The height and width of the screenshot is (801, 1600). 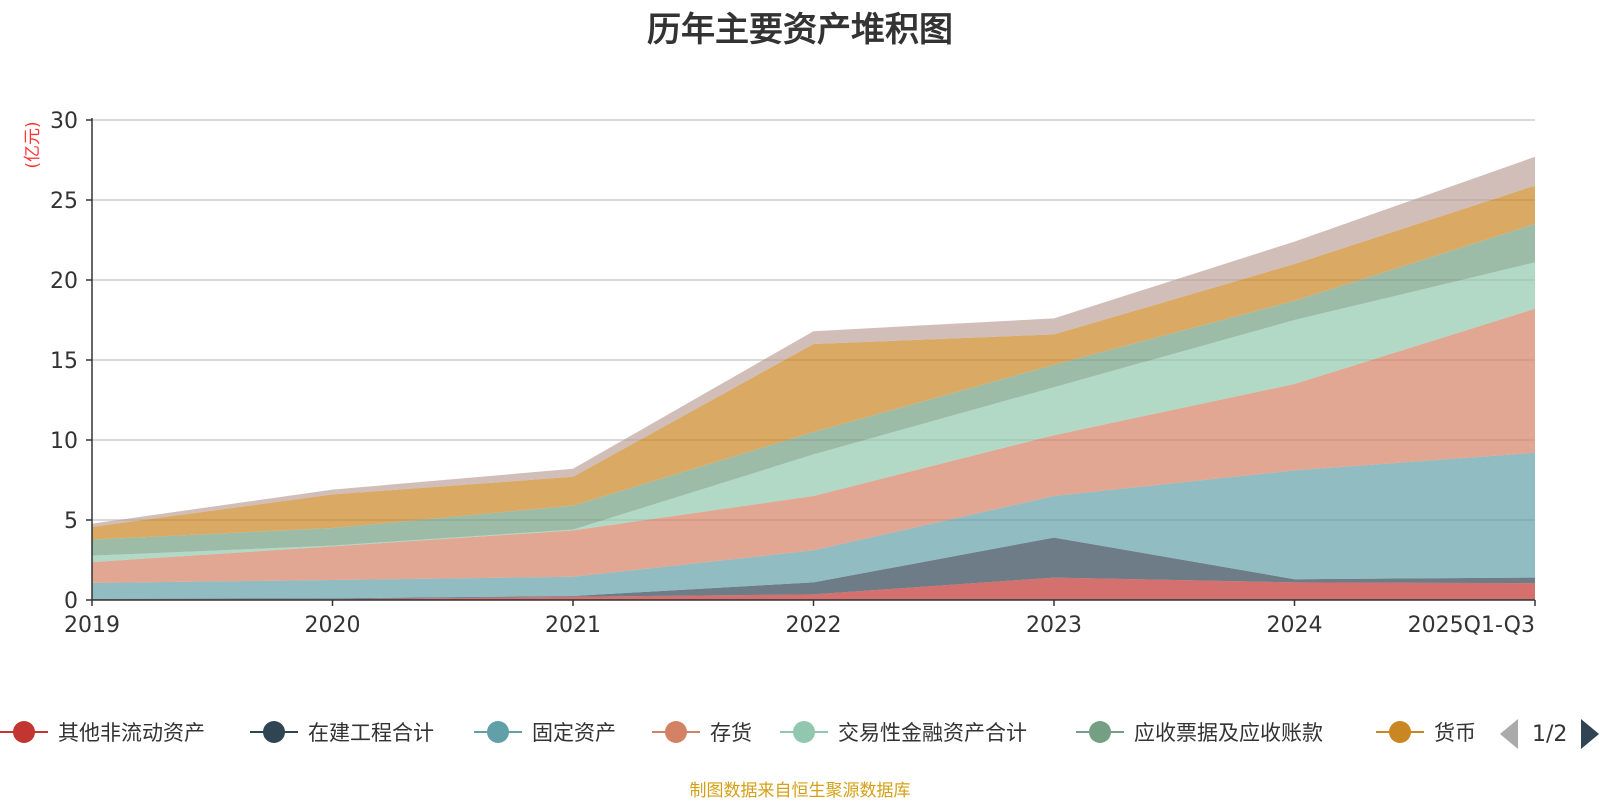 What do you see at coordinates (1509, 734) in the screenshot?
I see `legend-prev-page-icon` at bounding box center [1509, 734].